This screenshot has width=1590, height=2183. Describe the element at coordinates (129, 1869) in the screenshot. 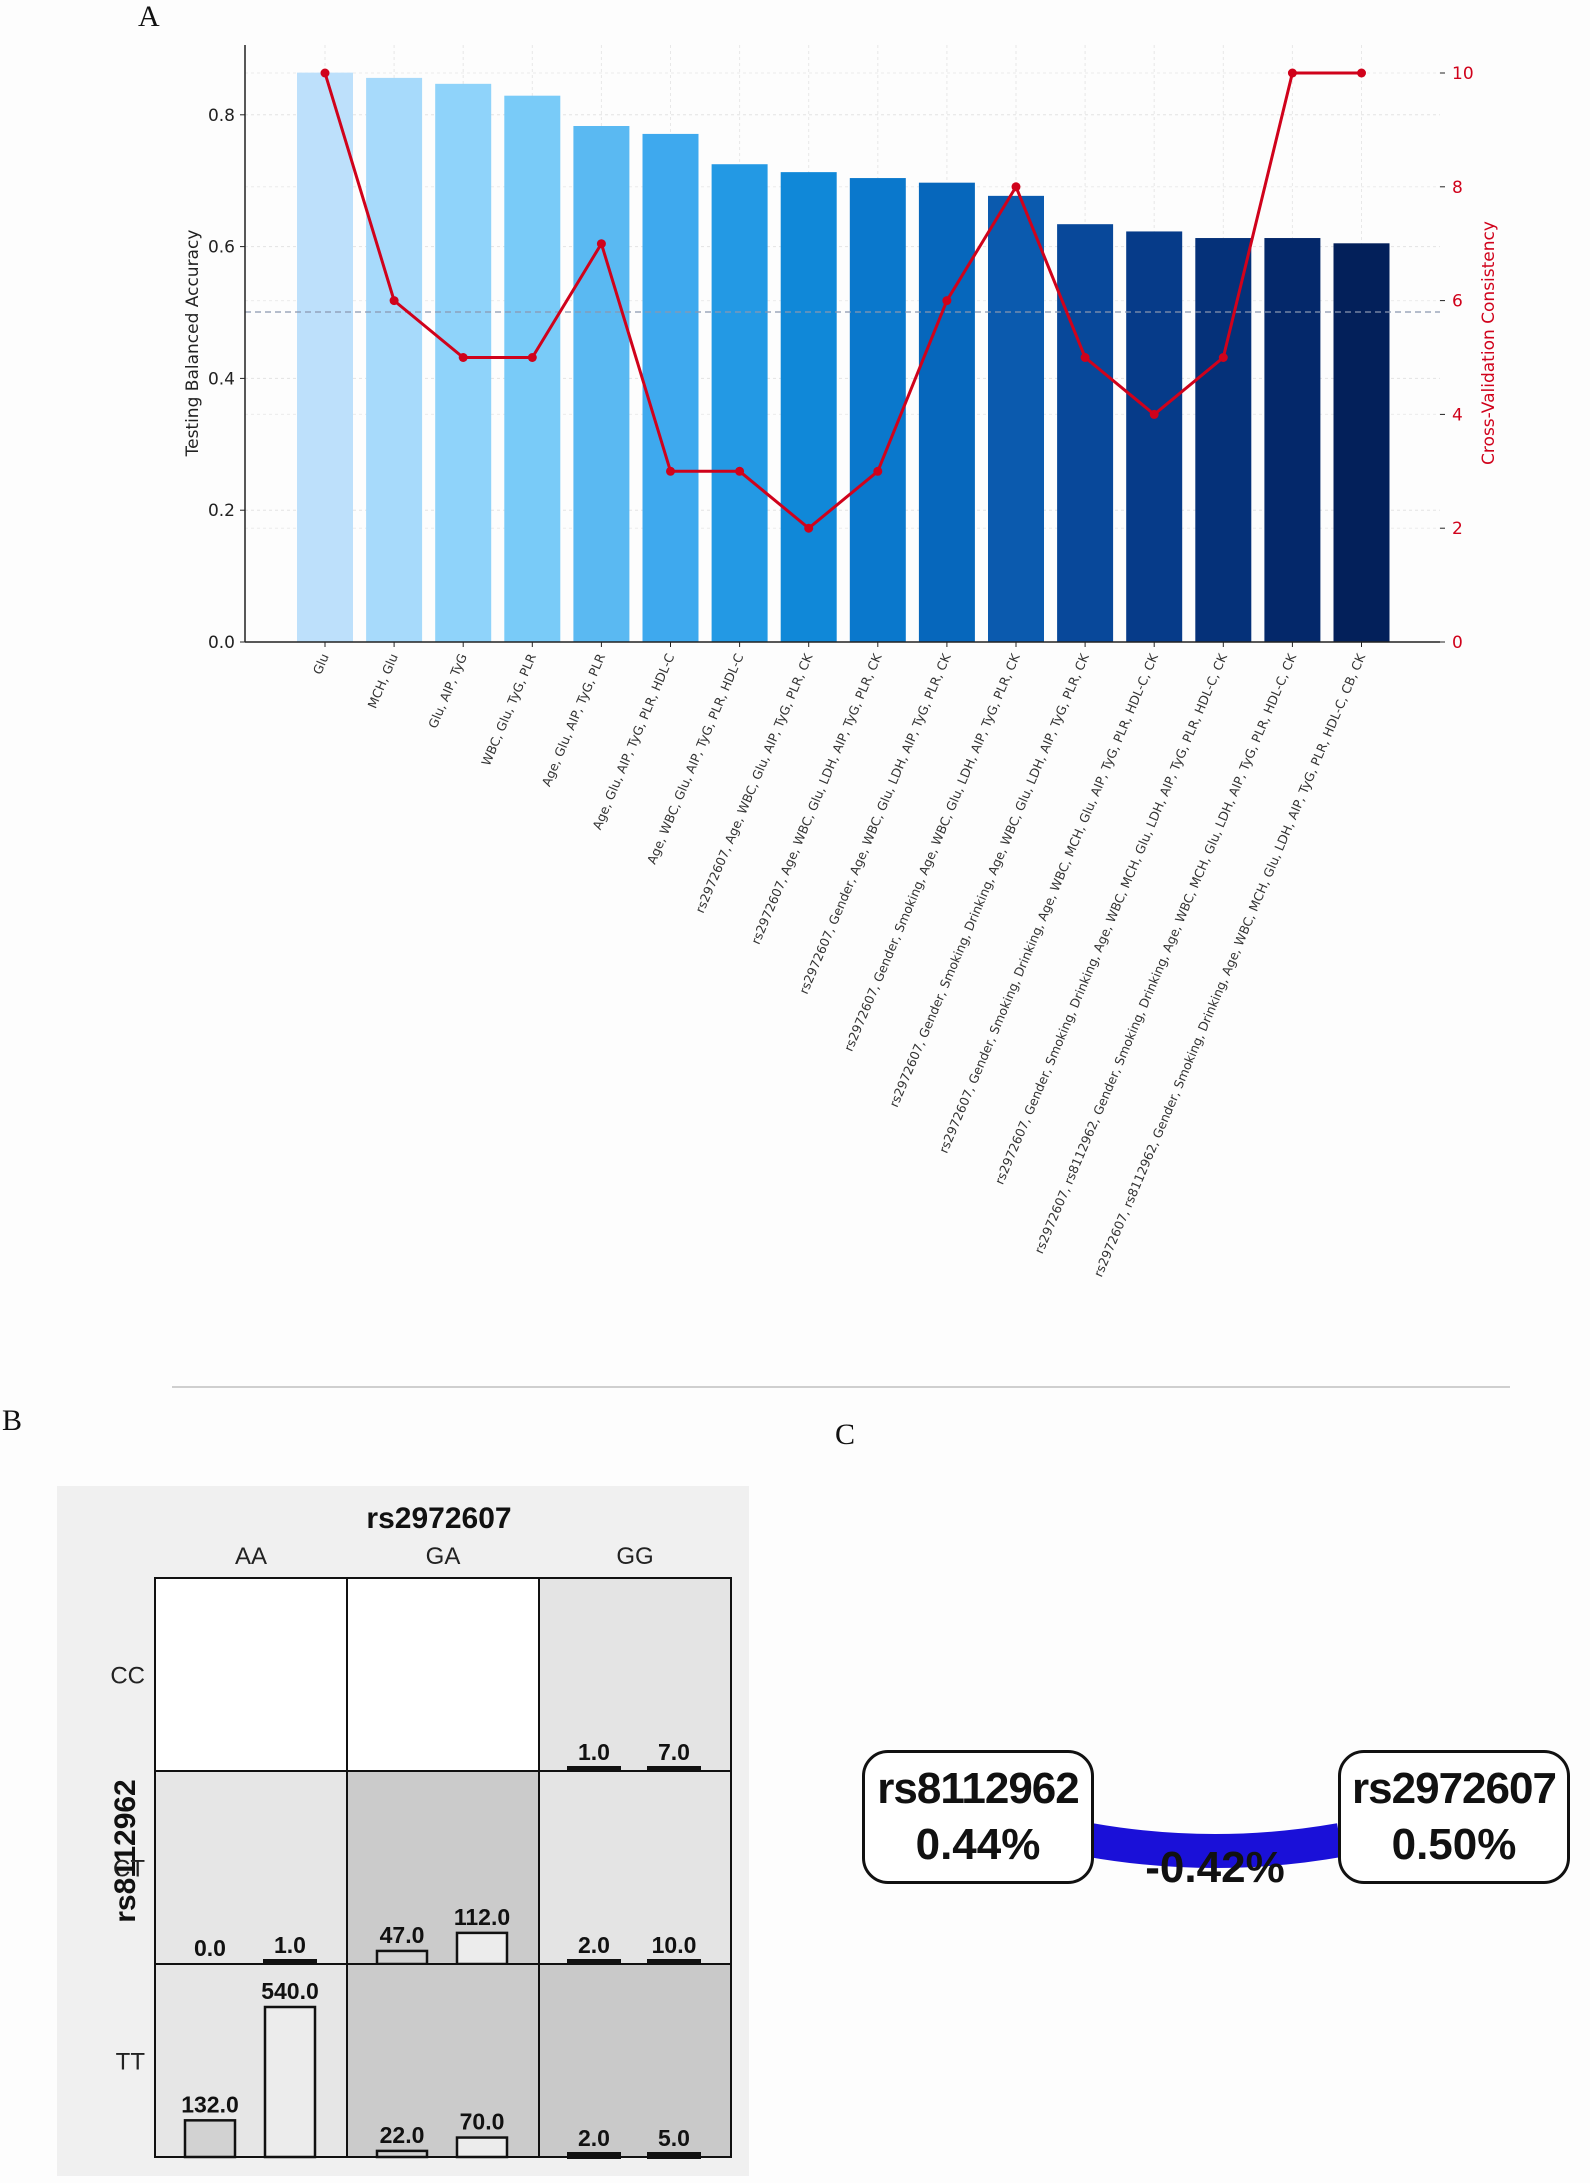

I see `row-label: CT` at that location.